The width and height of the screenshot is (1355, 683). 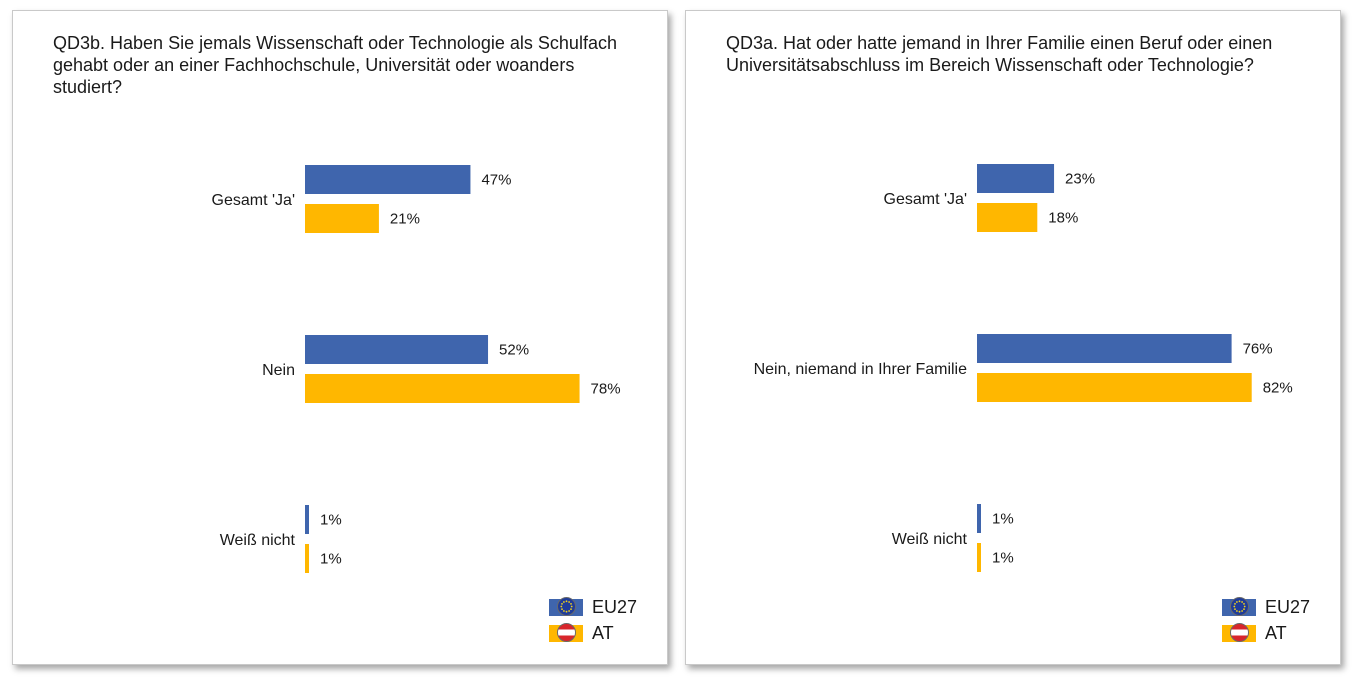 What do you see at coordinates (405, 219) in the screenshot?
I see `data-label-at-gesamt-ja: 21%` at bounding box center [405, 219].